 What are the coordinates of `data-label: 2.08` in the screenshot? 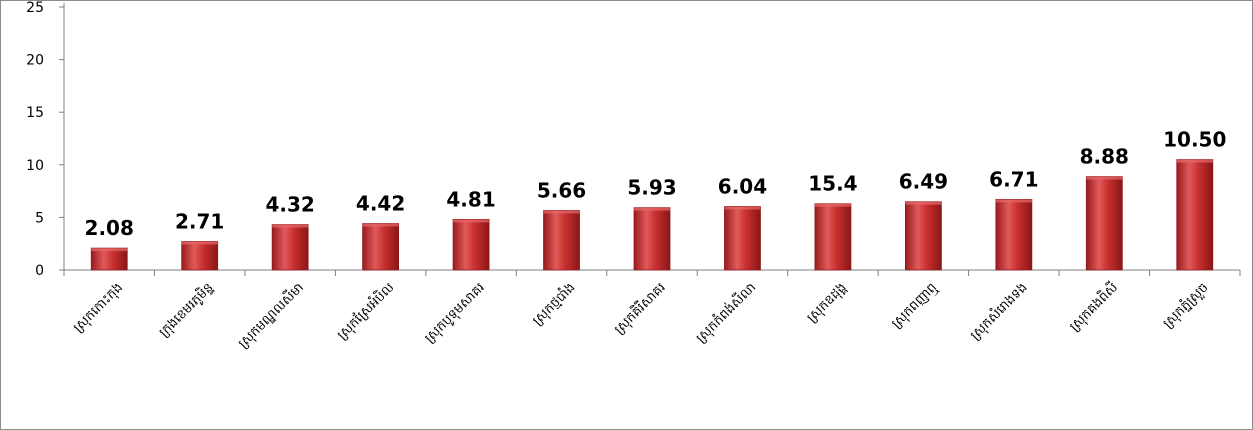 It's located at (109, 228).